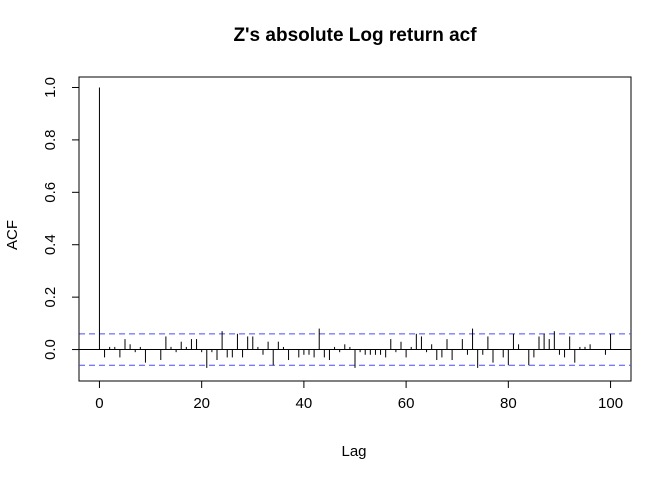  I want to click on y-tick-label: 0.8, so click(50, 139).